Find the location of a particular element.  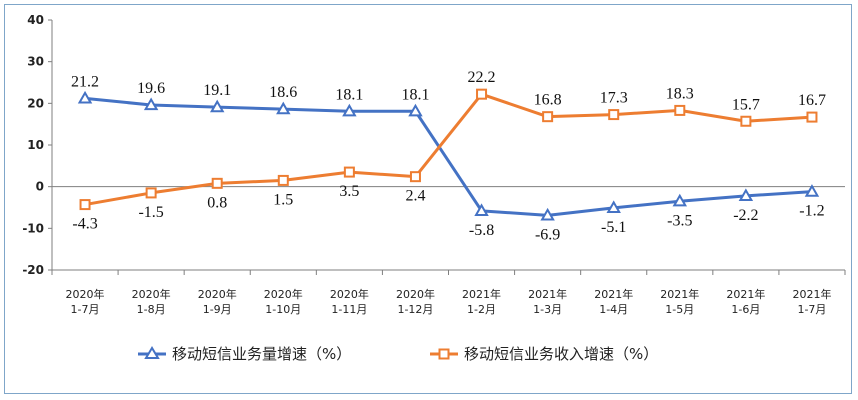

data-label: -2.2 is located at coordinates (745, 215).